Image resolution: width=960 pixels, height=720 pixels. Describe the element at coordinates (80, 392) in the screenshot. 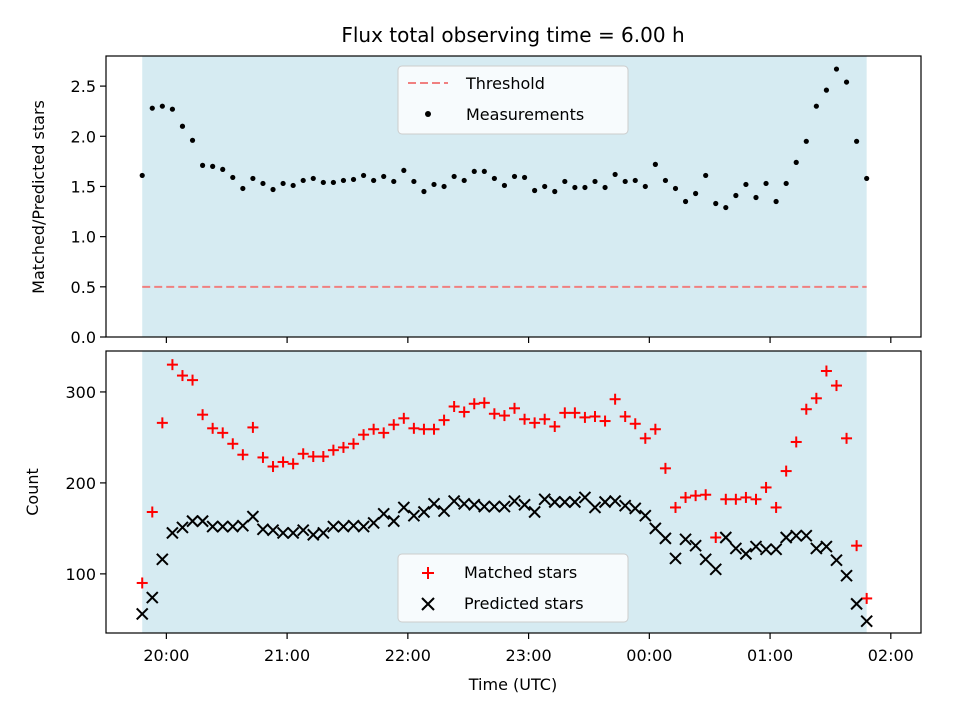

I see `bottom-y-tick-label: 300` at that location.